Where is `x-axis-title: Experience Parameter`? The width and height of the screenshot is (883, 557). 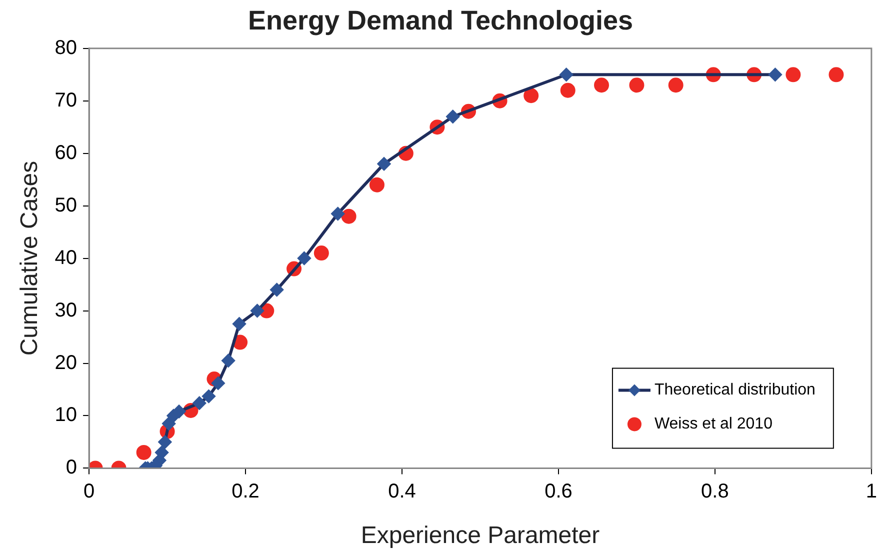
x-axis-title: Experience Parameter is located at coordinates (480, 536).